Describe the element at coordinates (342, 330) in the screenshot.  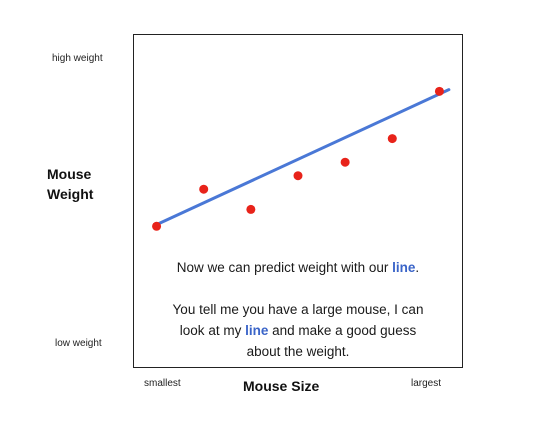
I see `annotation-line-3-after: and make a good guess` at that location.